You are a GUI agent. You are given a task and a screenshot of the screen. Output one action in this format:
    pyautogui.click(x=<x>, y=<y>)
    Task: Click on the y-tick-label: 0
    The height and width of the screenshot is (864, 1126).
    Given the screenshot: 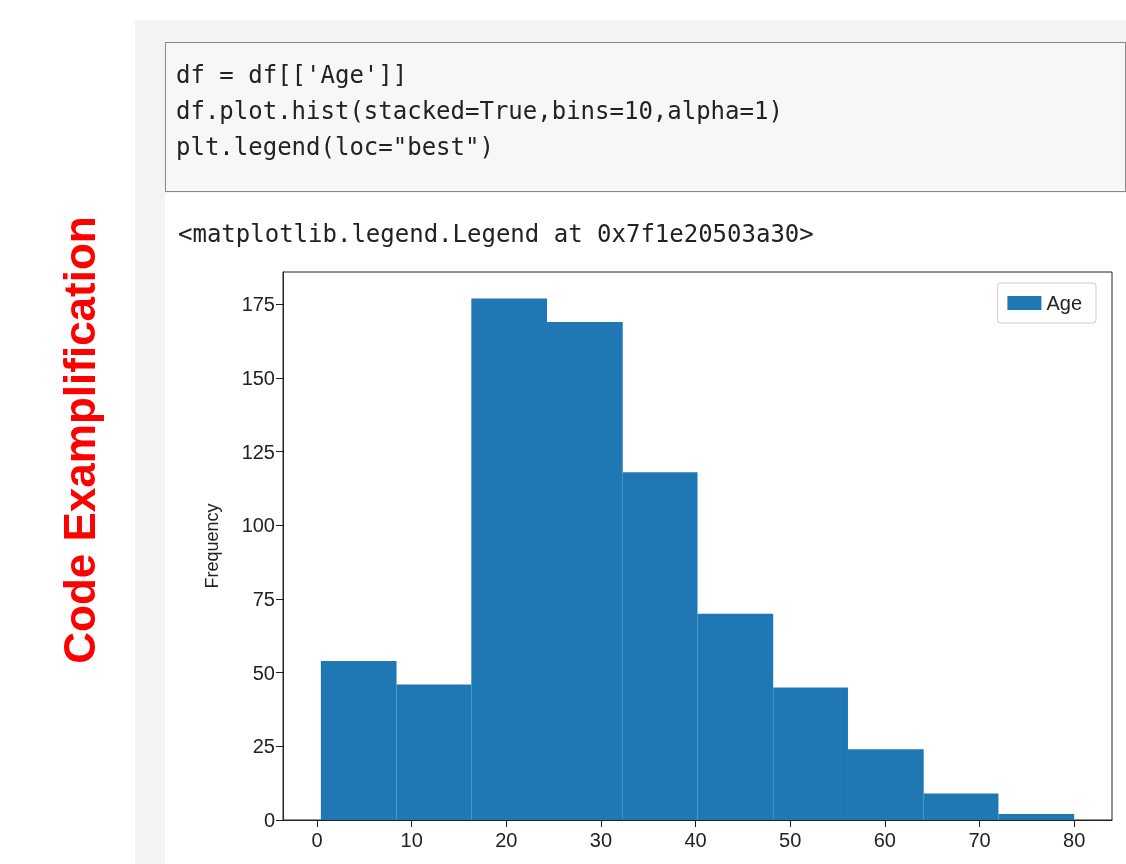 What is the action you would take?
    pyautogui.click(x=269, y=820)
    